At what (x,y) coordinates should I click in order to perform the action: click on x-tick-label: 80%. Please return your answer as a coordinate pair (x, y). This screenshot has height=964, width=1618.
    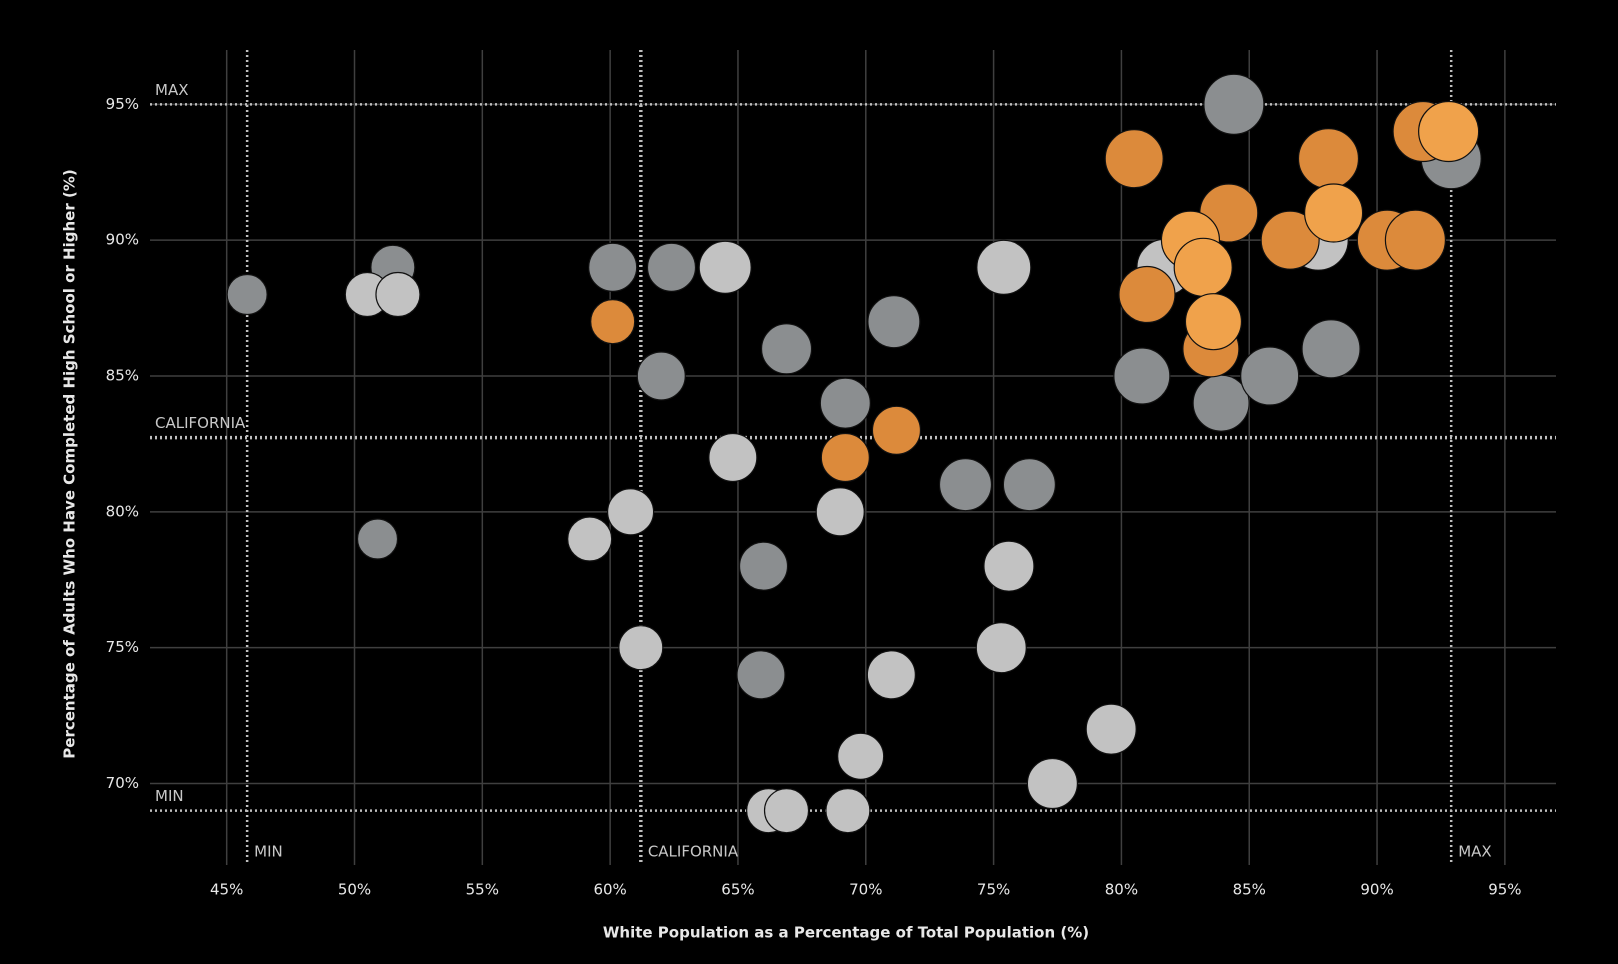
    Looking at the image, I should click on (1121, 890).